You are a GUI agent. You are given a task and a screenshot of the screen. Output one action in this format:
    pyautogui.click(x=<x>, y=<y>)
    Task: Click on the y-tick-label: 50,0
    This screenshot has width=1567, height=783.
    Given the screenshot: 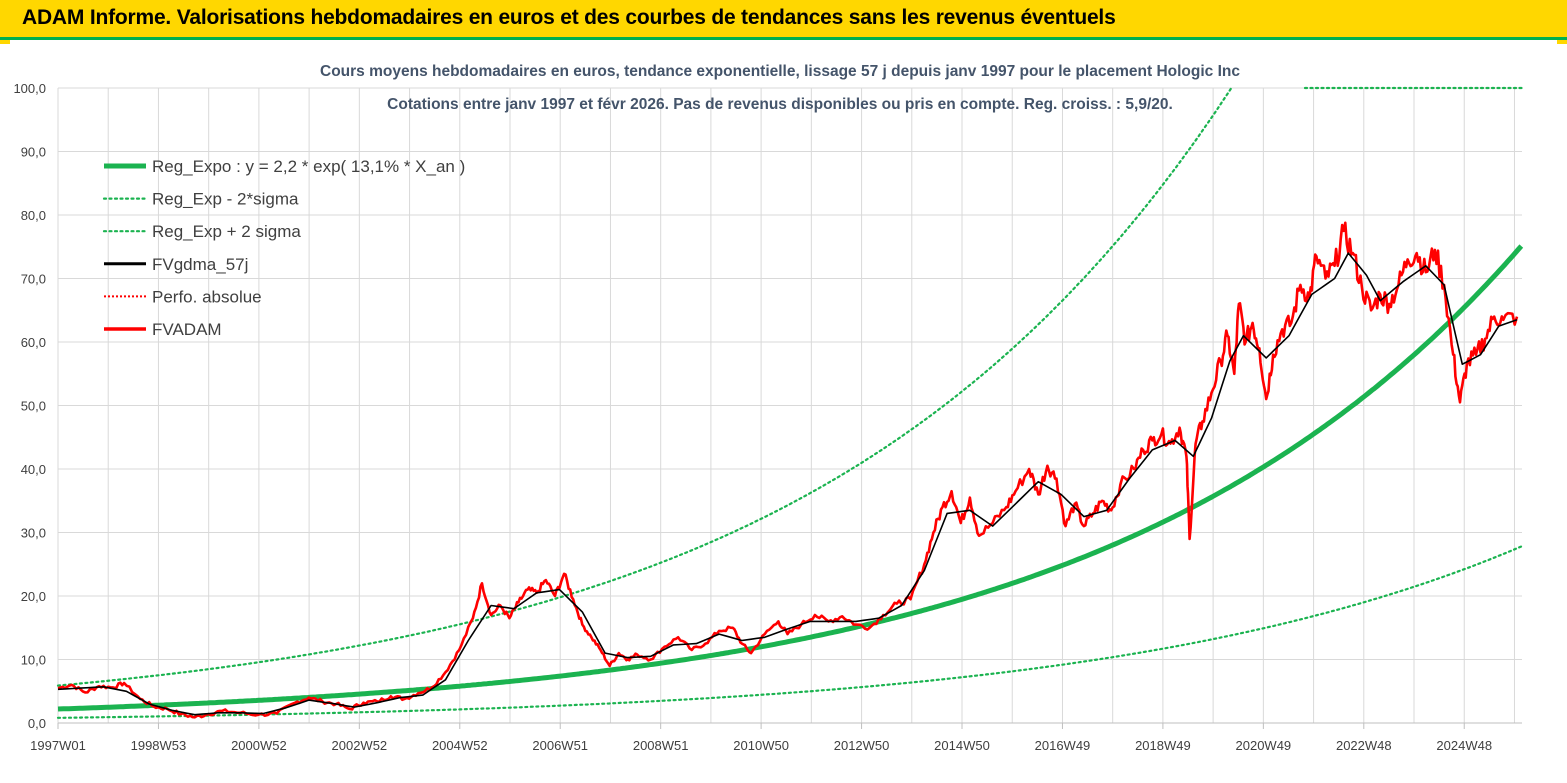 What is the action you would take?
    pyautogui.click(x=33, y=406)
    